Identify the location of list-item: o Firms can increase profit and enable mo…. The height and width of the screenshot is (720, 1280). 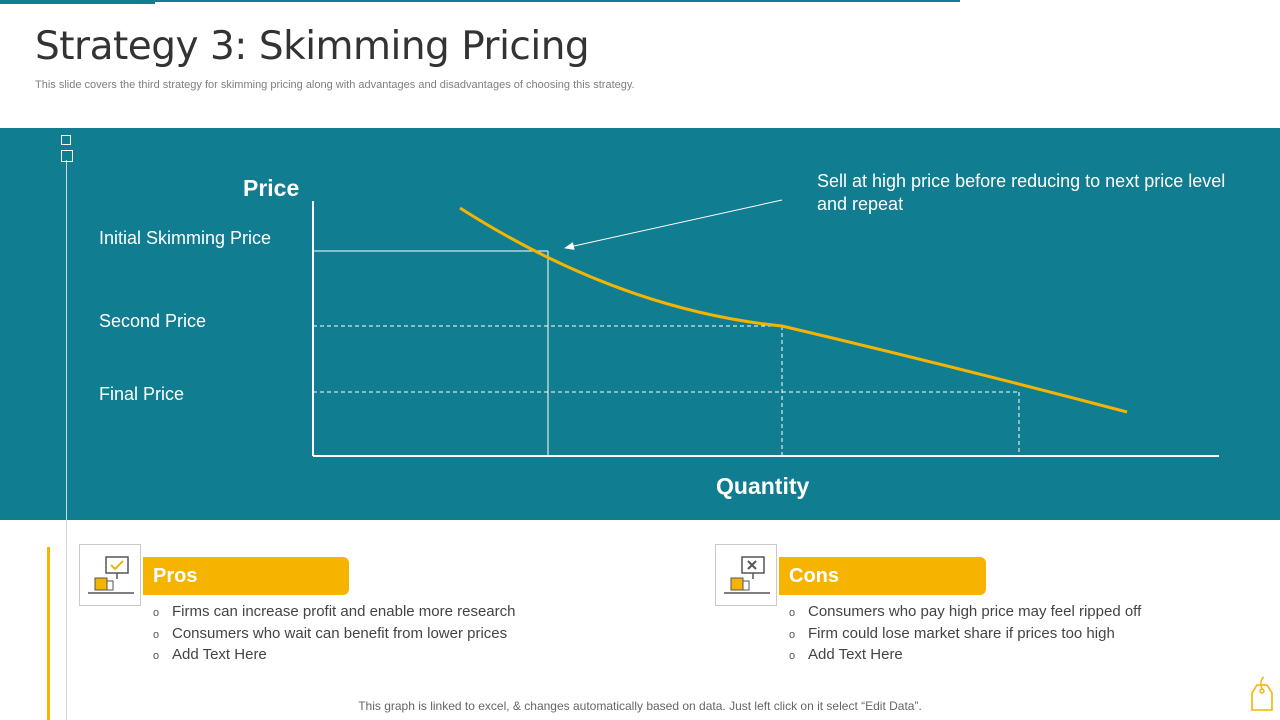
(334, 612).